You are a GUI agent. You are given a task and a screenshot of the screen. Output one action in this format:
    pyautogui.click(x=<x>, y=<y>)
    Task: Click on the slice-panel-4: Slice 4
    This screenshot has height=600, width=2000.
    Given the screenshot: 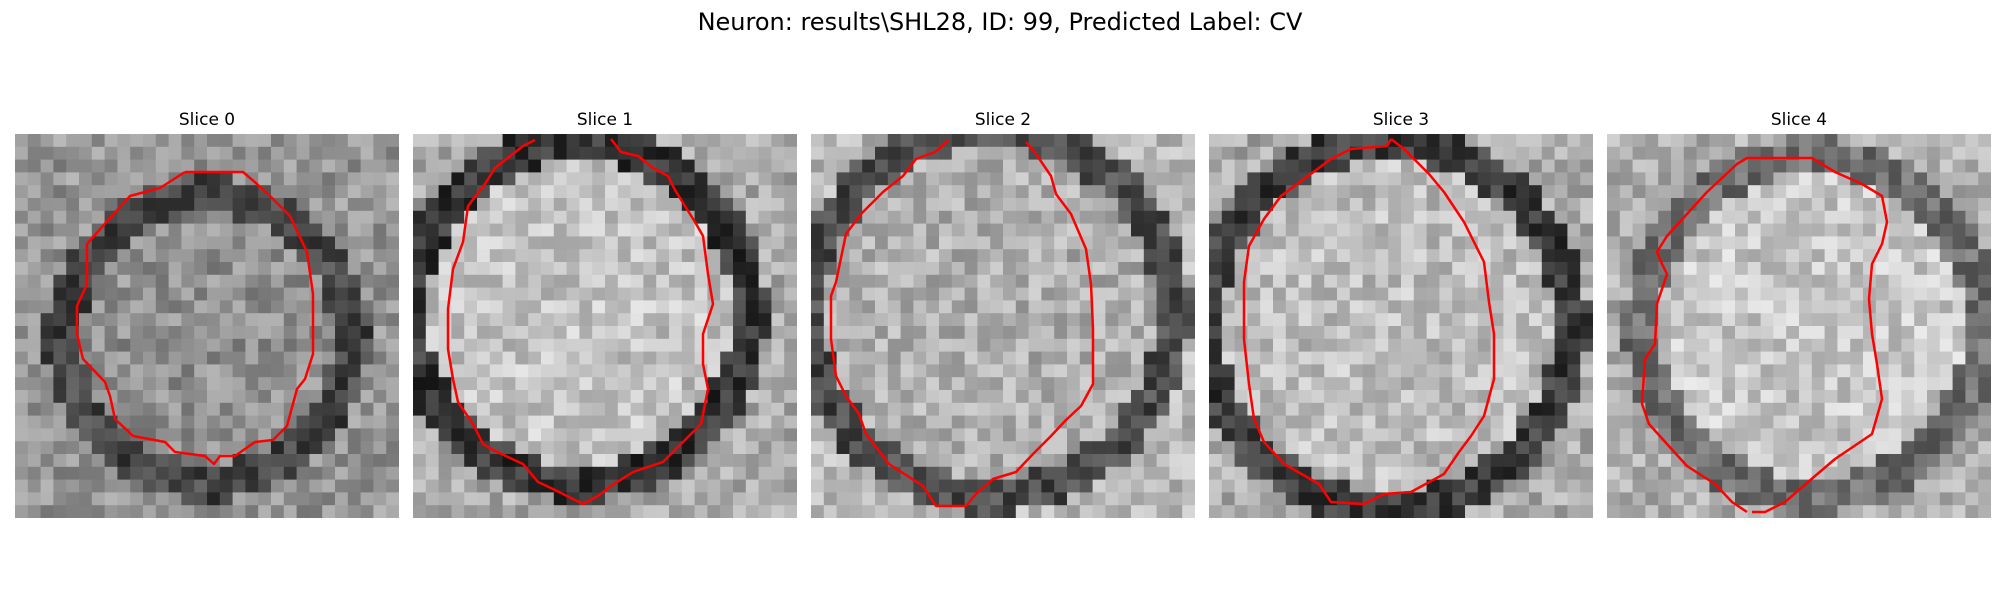 What is the action you would take?
    pyautogui.click(x=1799, y=313)
    